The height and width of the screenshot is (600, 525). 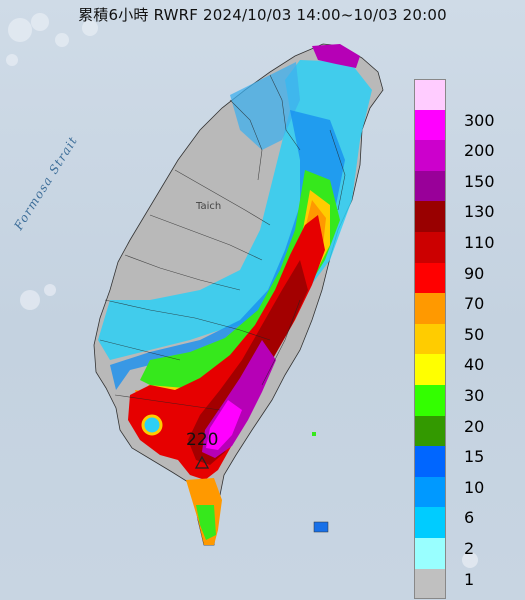 What do you see at coordinates (474, 487) in the screenshot?
I see `legend-label: 10` at bounding box center [474, 487].